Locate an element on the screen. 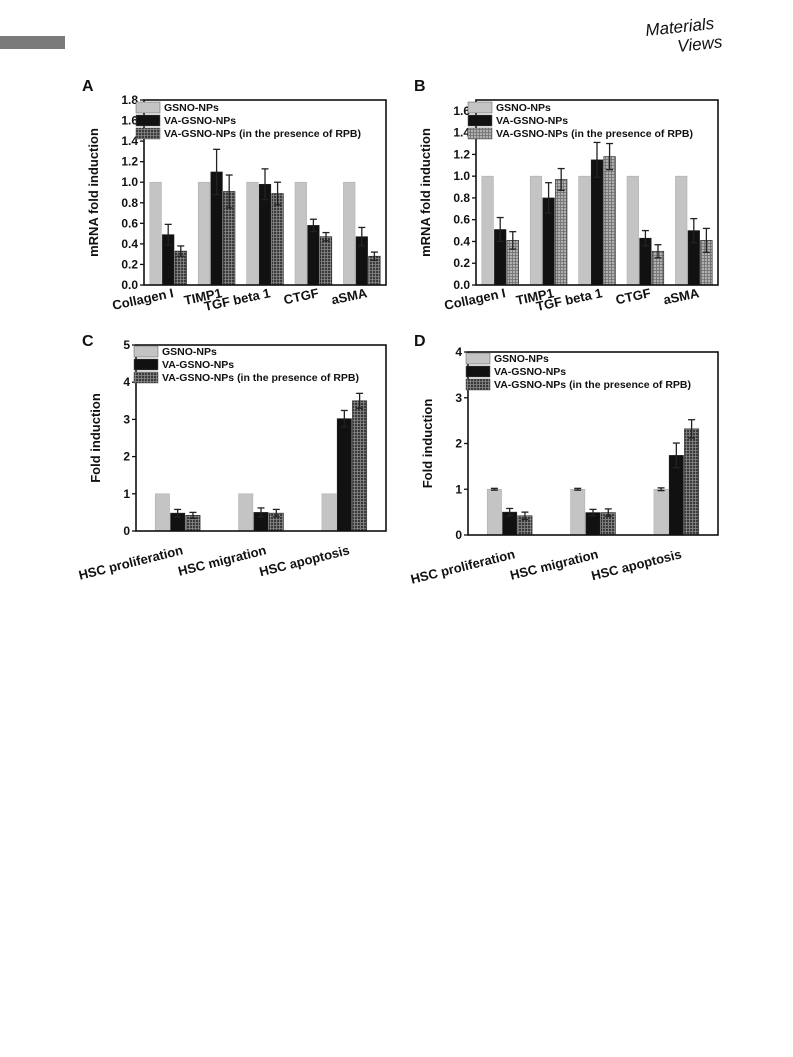 The image size is (793, 1057). header-bar is located at coordinates (32, 42).